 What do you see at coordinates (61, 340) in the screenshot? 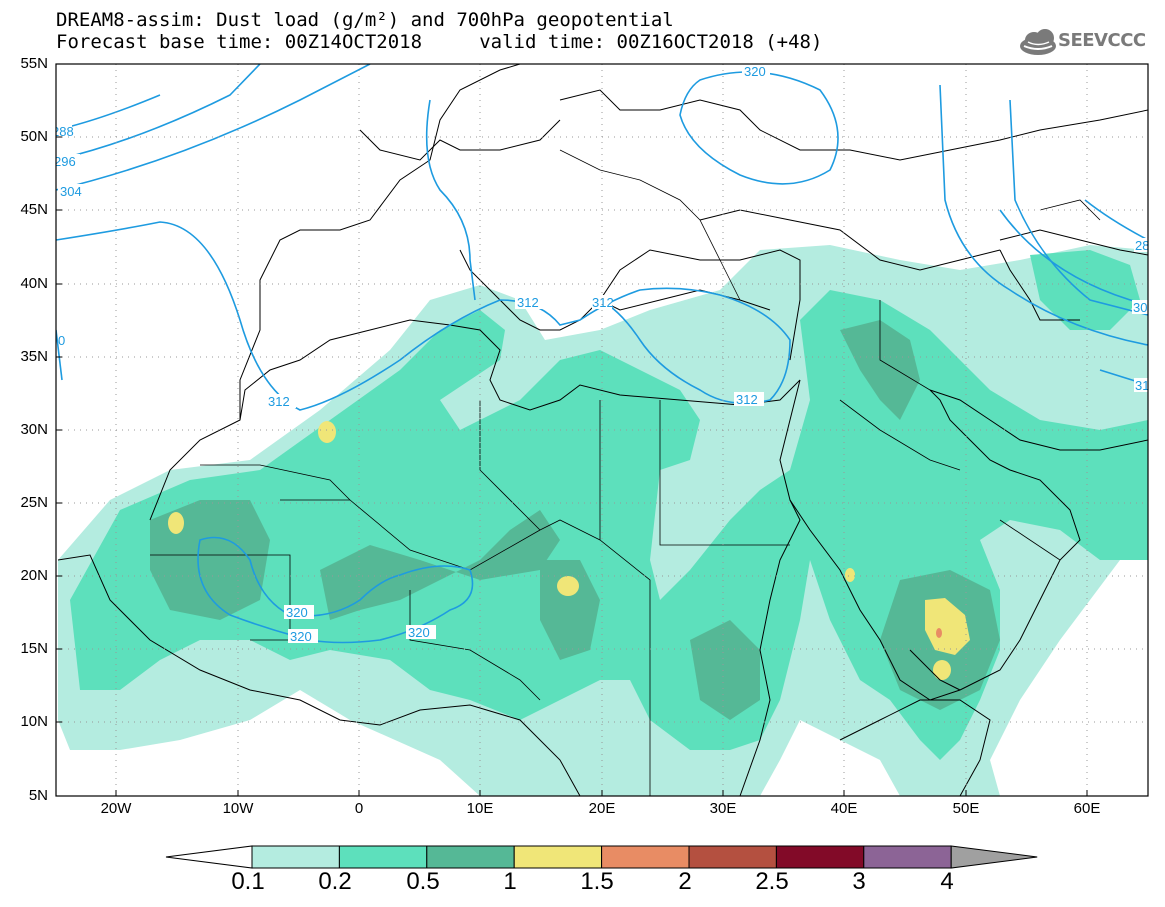
I see `contour-label: 0` at bounding box center [61, 340].